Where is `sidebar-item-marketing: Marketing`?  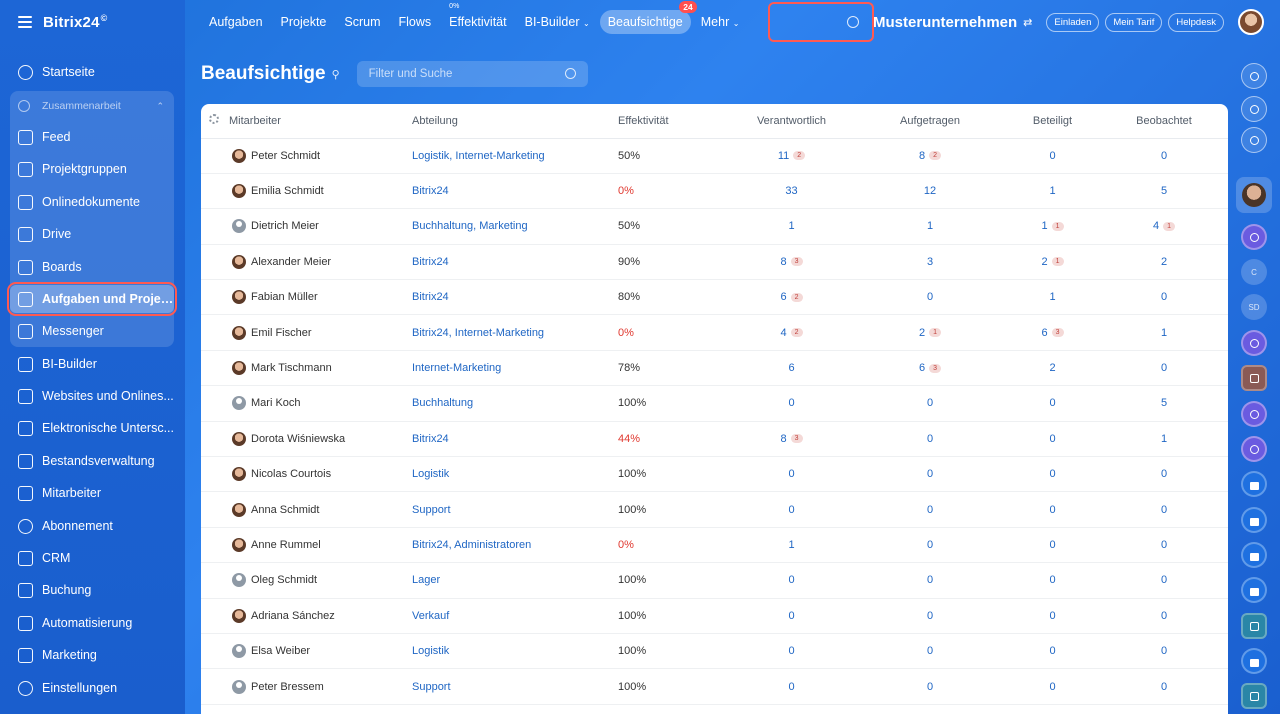 sidebar-item-marketing: Marketing is located at coordinates (92, 655).